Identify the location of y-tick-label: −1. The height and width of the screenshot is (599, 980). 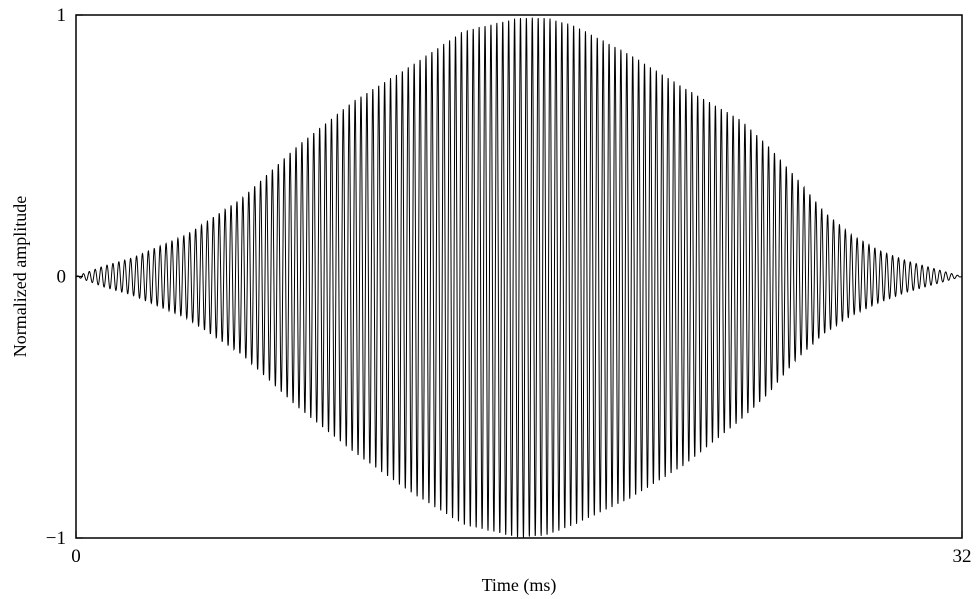
(56, 538).